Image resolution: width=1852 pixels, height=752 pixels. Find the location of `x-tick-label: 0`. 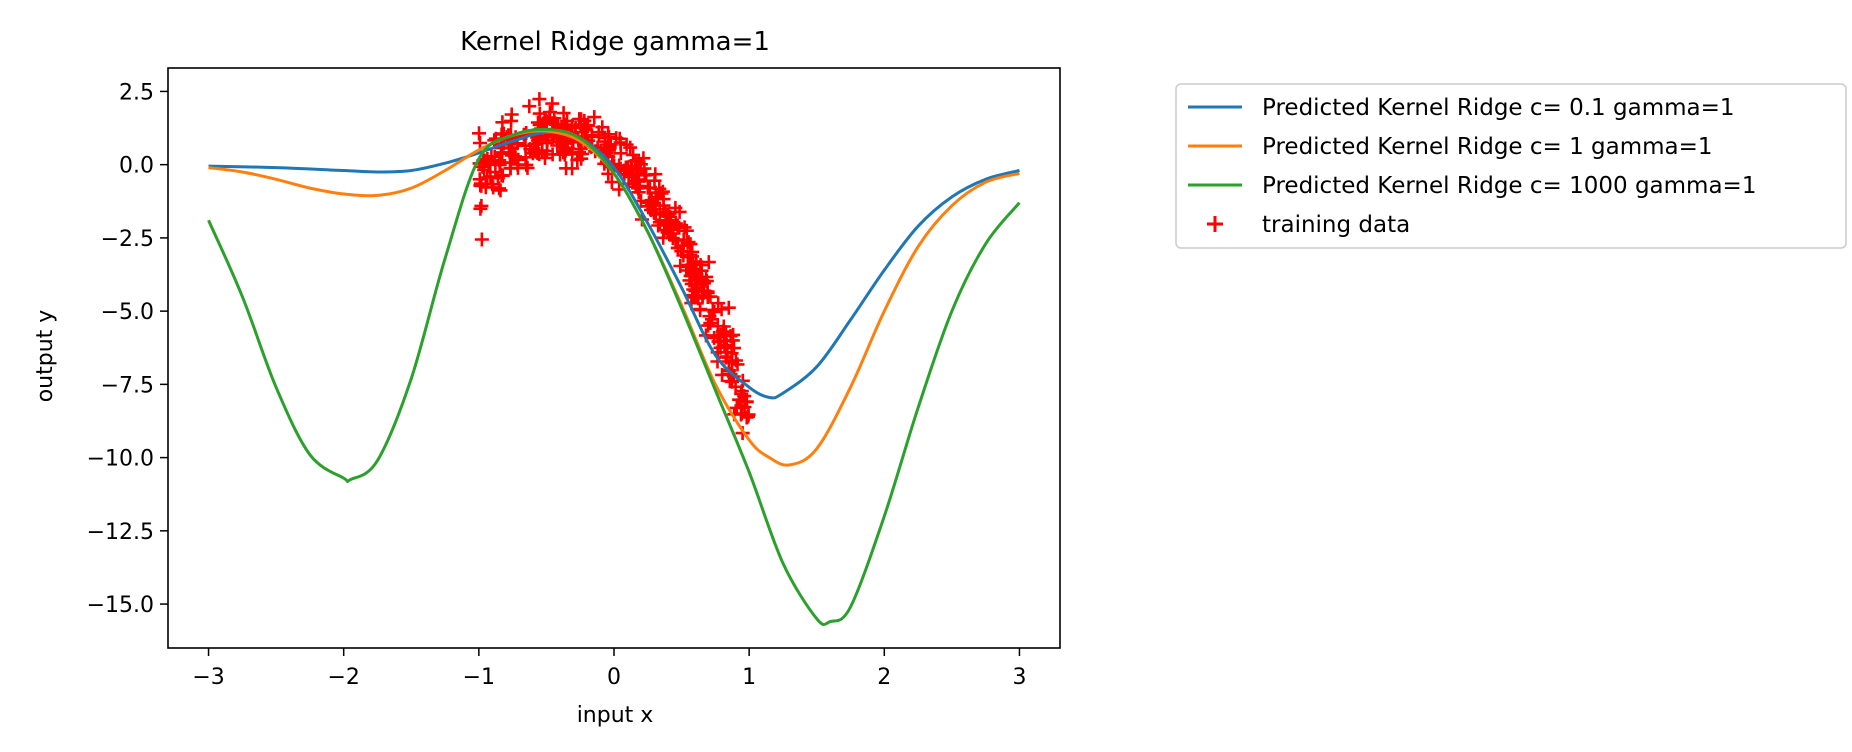

x-tick-label: 0 is located at coordinates (614, 677).